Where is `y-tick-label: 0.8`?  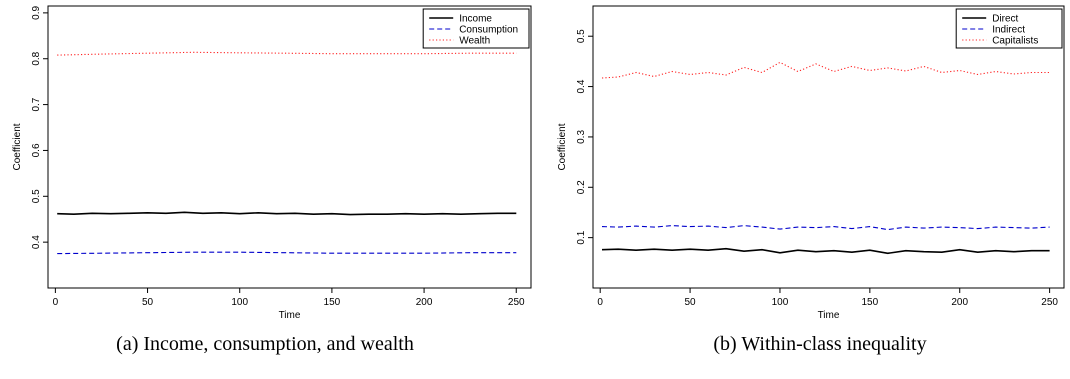 y-tick-label: 0.8 is located at coordinates (36, 58).